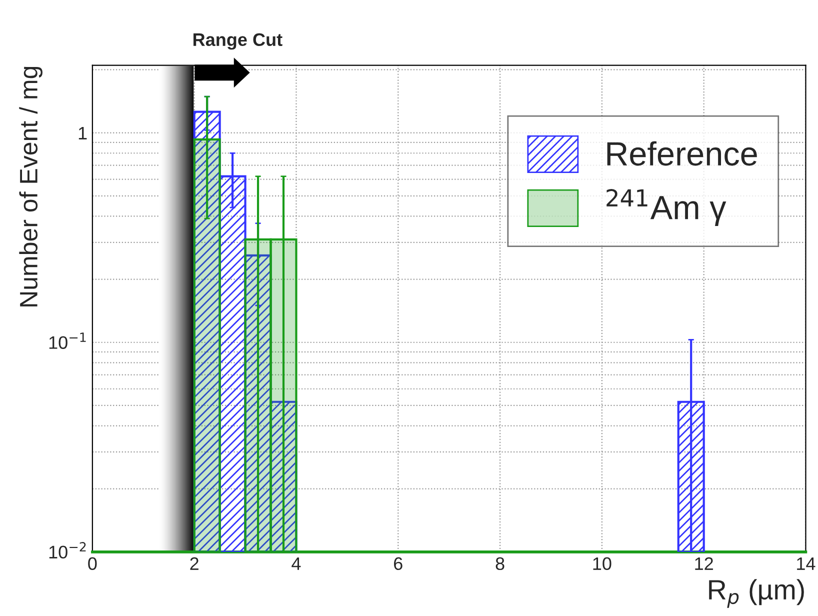 The height and width of the screenshot is (616, 818). I want to click on x-axis-title: R$_{p}$ (µm), so click(756, 593).